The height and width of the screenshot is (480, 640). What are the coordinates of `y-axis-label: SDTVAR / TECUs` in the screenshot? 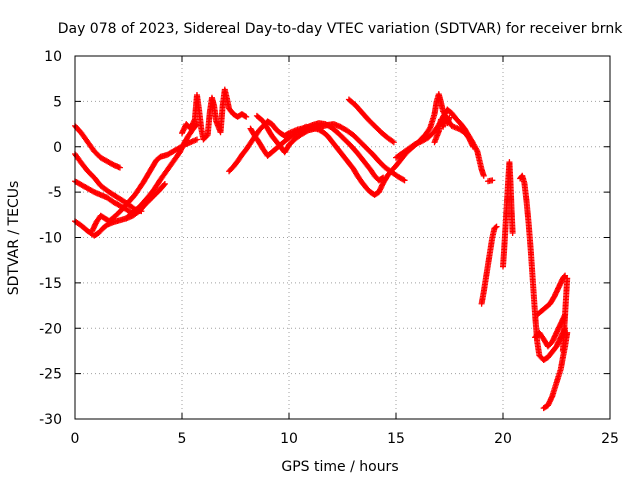 It's located at (14, 238).